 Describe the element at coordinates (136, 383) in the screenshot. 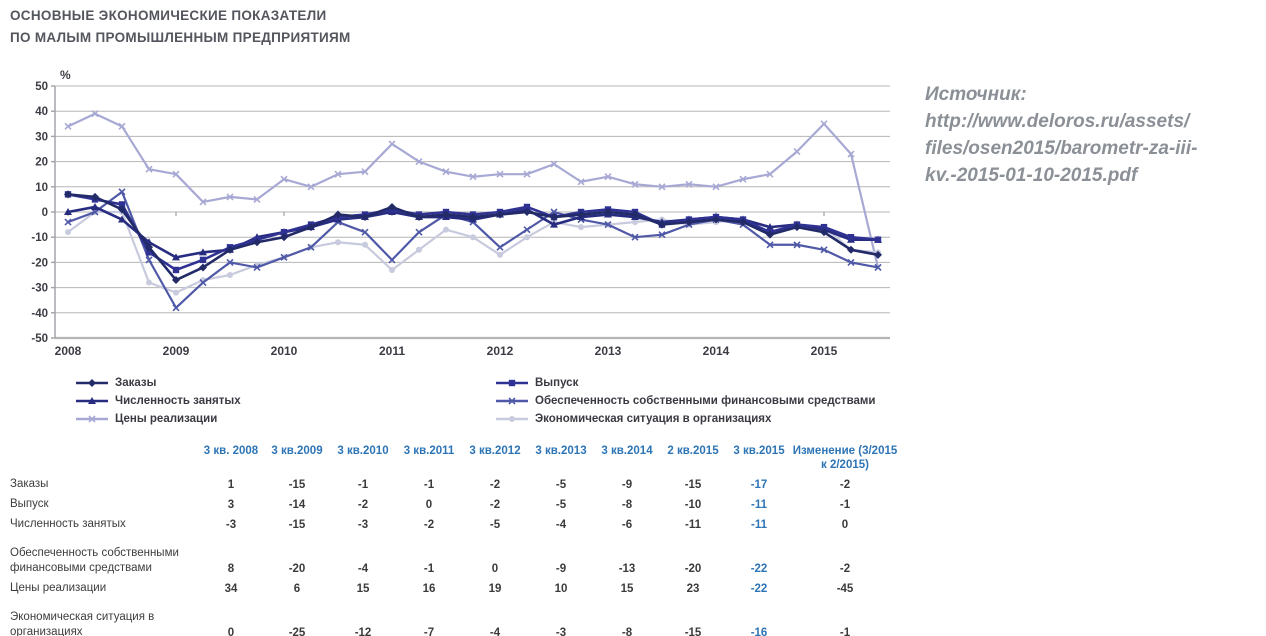

I see `legend-label: Заказы` at that location.